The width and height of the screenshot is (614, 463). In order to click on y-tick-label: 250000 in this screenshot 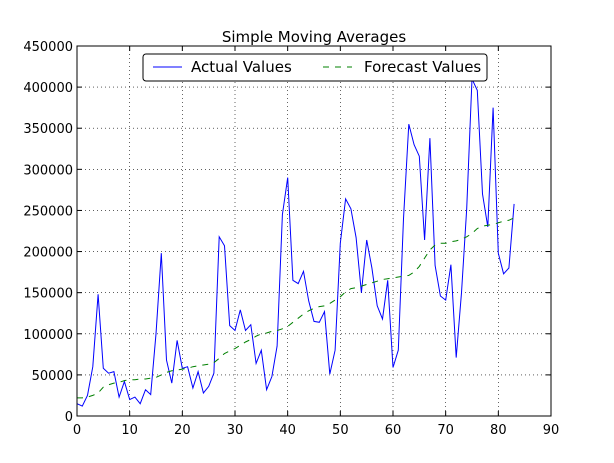, I will do `click(48, 211)`.